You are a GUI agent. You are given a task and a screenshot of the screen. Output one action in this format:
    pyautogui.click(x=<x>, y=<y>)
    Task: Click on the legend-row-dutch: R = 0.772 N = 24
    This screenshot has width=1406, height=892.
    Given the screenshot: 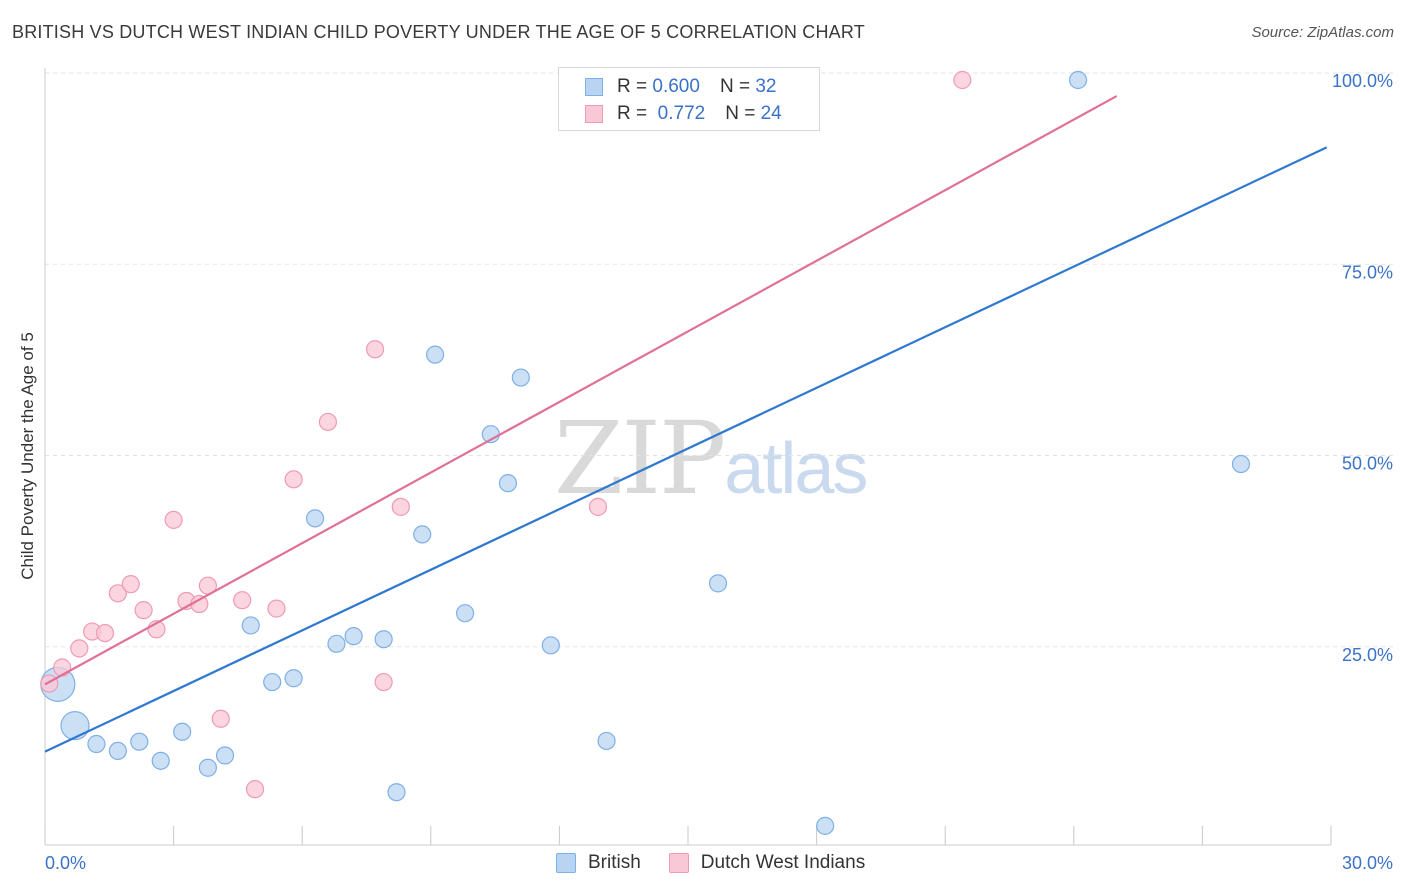 What is the action you would take?
    pyautogui.click(x=670, y=114)
    